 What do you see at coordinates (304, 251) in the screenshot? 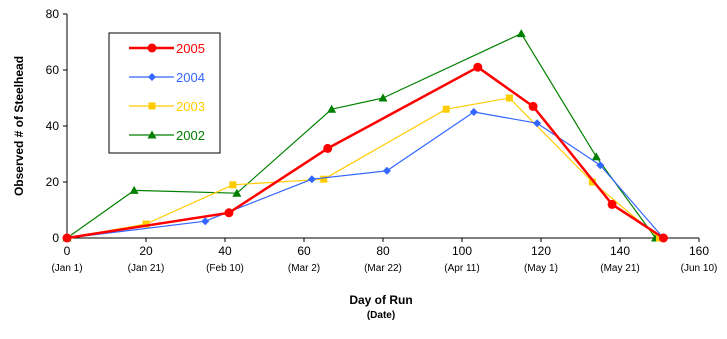
I see `x-tick-label: 60` at bounding box center [304, 251].